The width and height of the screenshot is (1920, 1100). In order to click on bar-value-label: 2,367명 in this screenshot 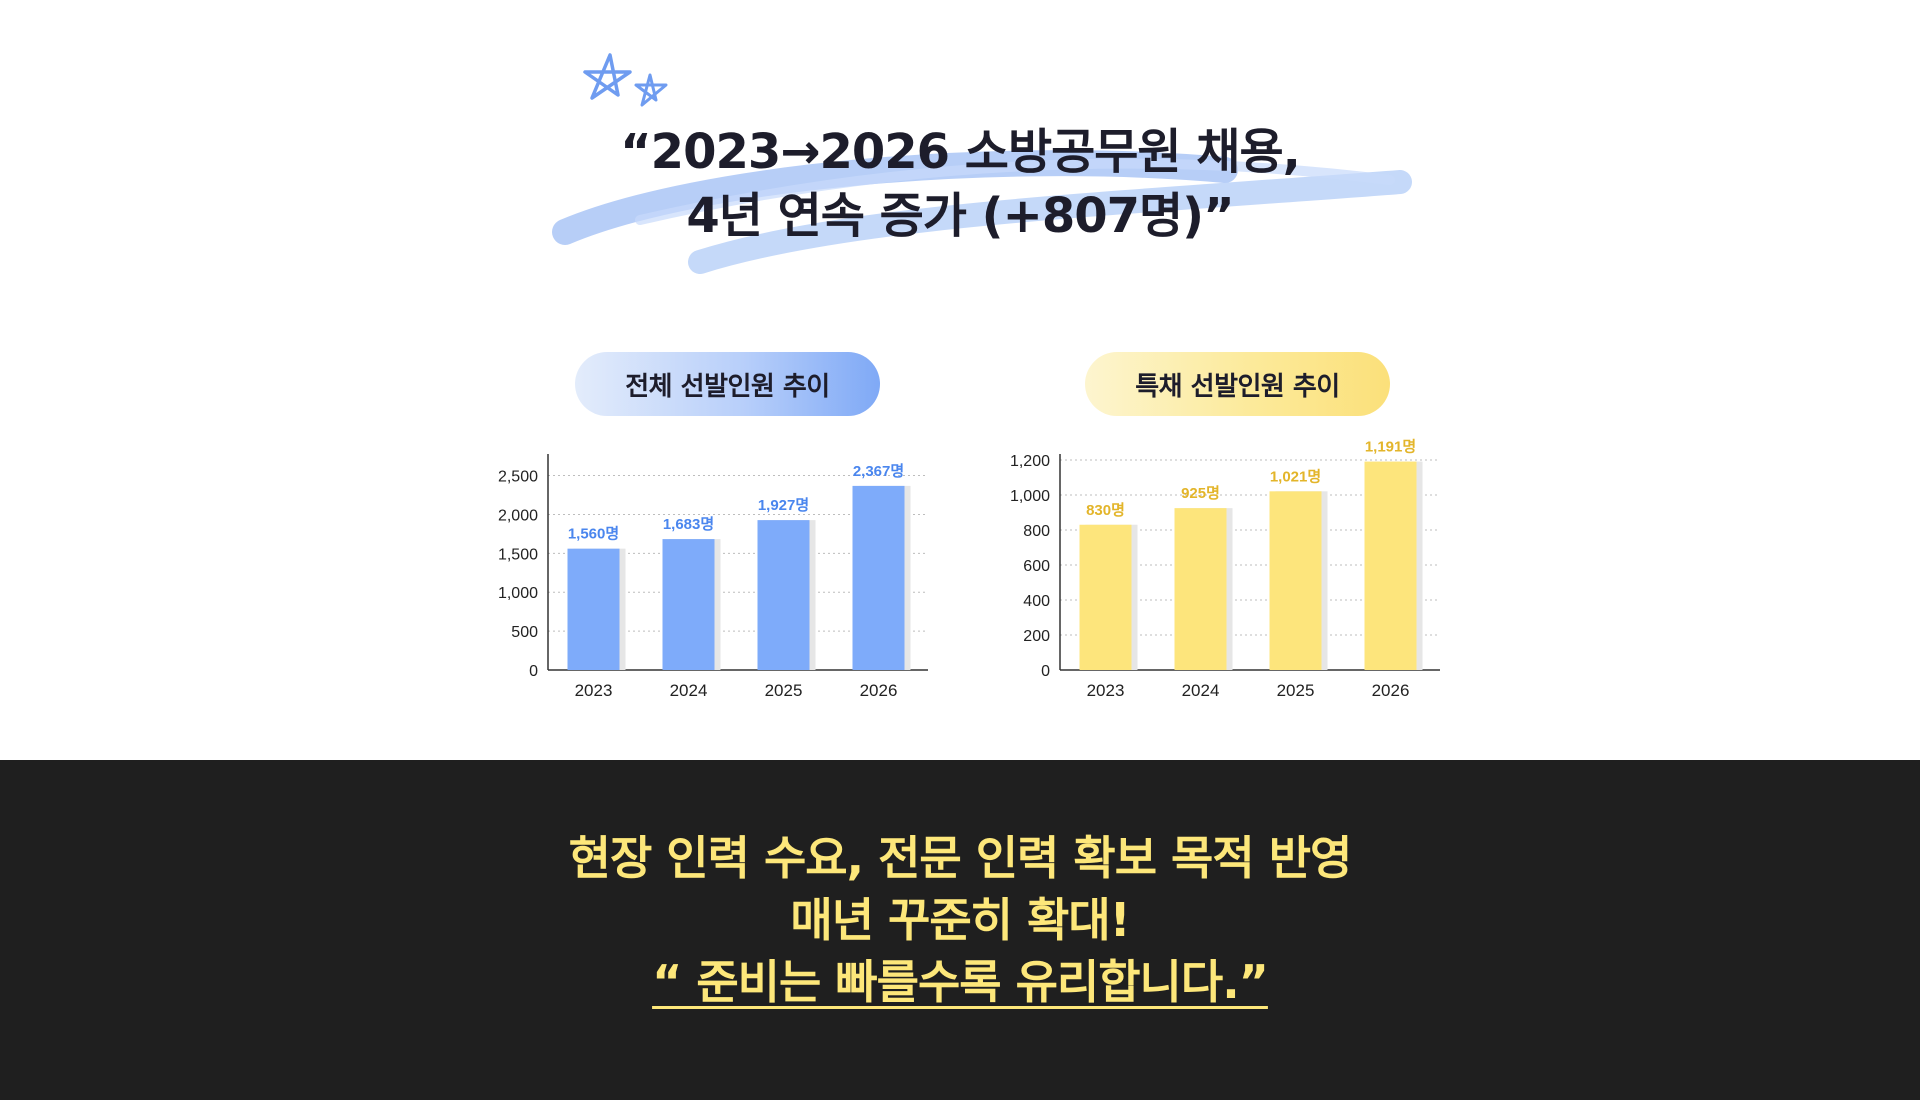, I will do `click(878, 471)`.